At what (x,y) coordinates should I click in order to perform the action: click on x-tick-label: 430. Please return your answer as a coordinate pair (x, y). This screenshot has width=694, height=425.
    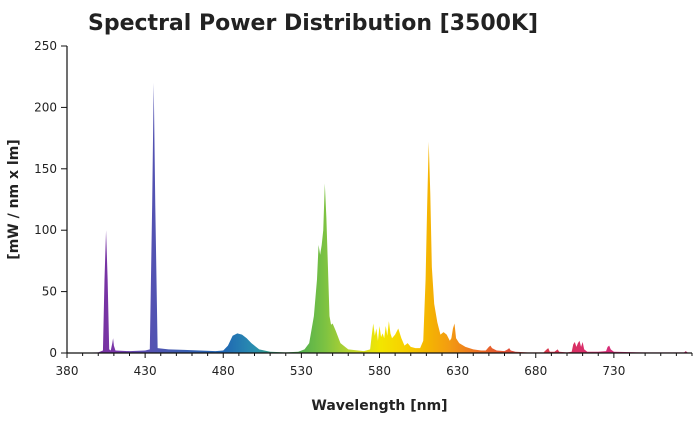
    Looking at the image, I should click on (145, 371).